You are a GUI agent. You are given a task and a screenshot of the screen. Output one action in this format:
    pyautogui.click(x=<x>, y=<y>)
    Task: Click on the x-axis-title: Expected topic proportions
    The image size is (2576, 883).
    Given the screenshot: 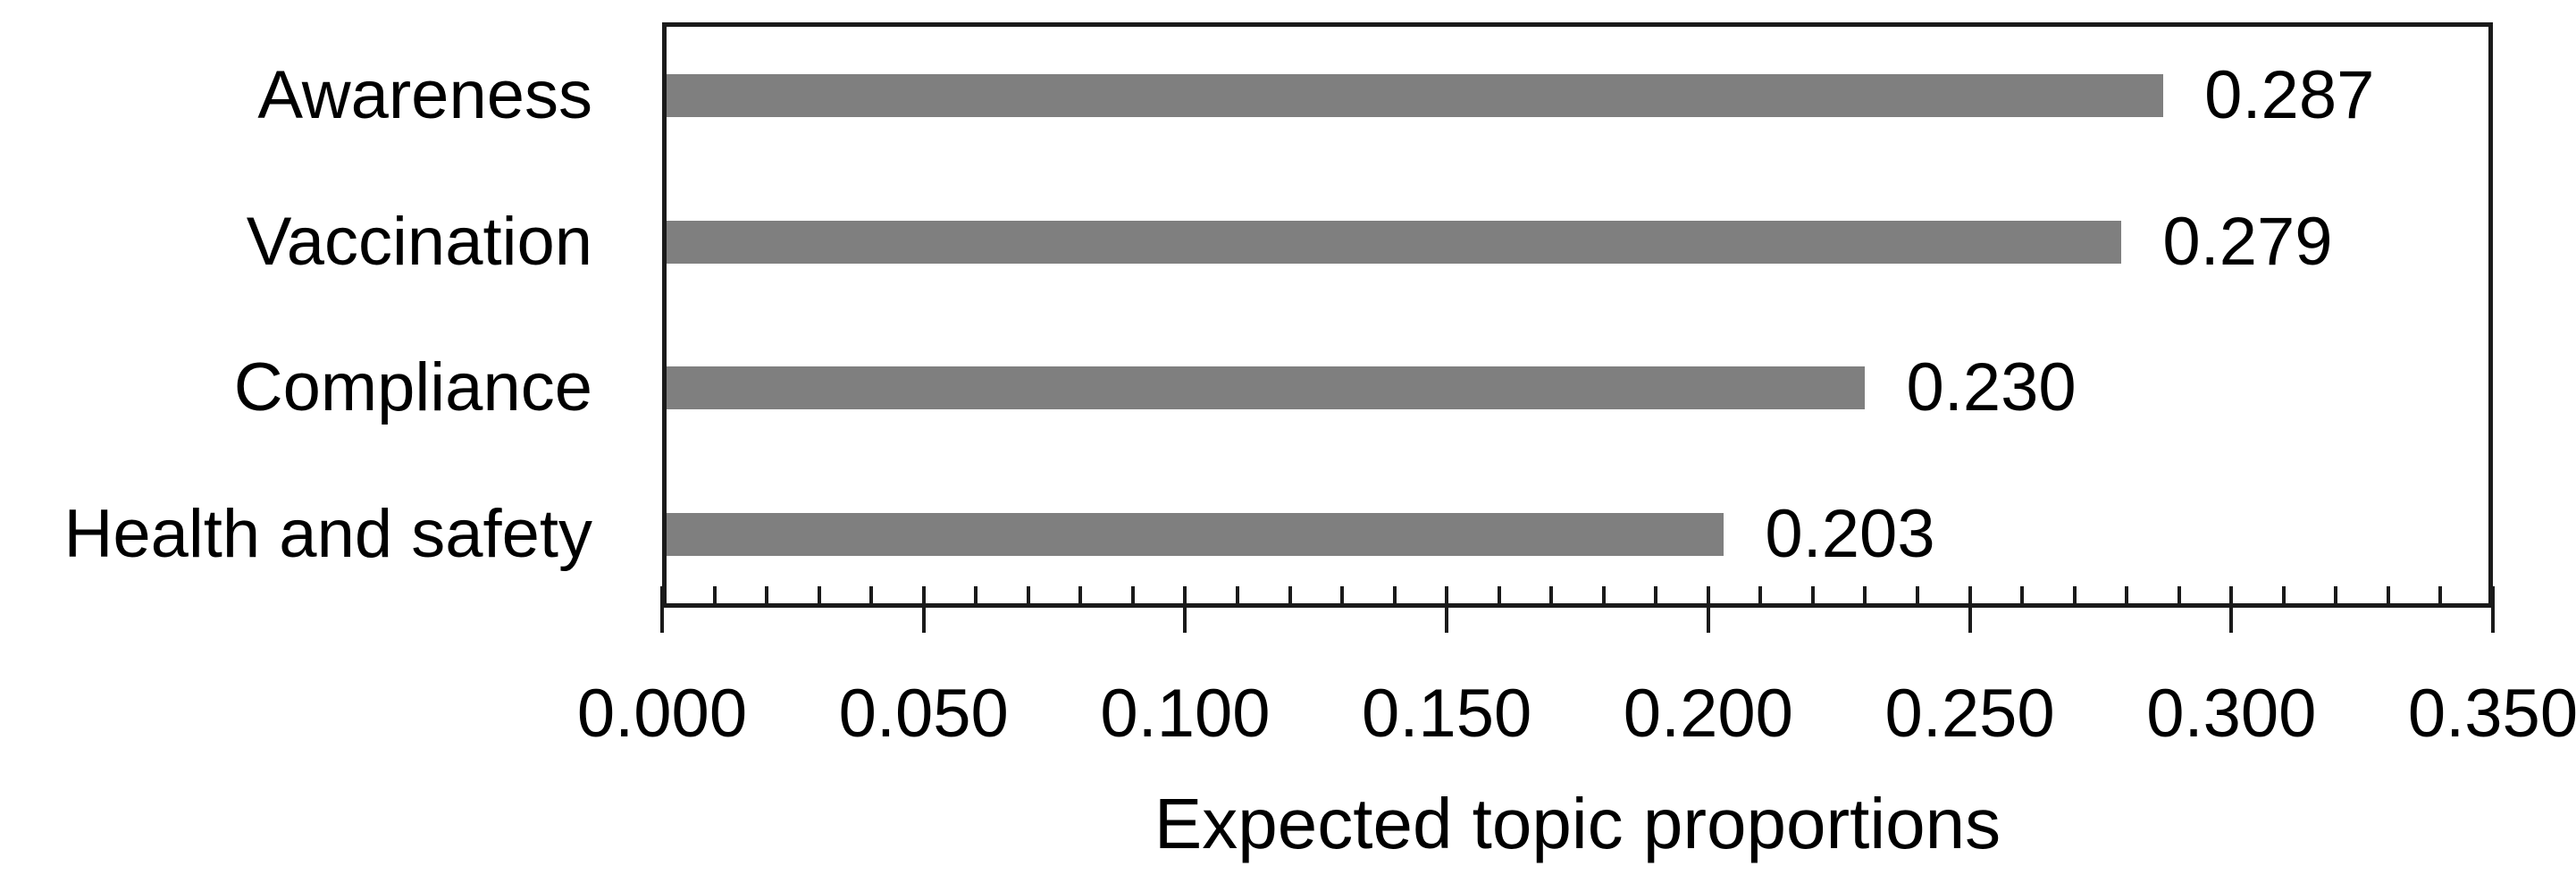 What is the action you would take?
    pyautogui.click(x=1577, y=823)
    